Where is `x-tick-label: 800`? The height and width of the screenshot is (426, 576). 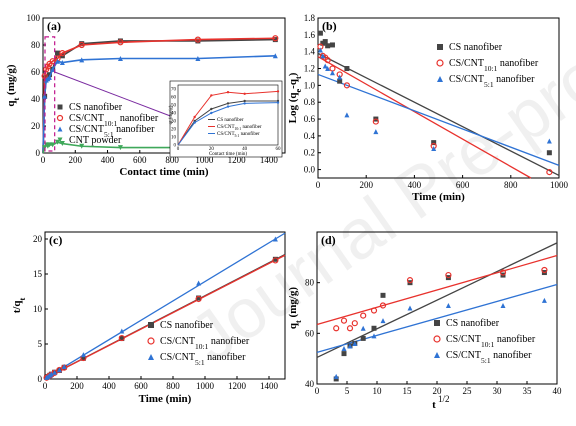
x-tick-label: 800 is located at coordinates (172, 160).